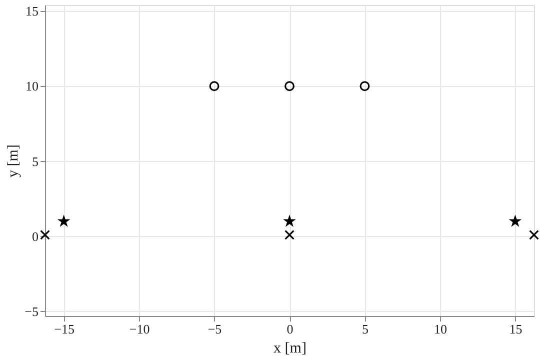  What do you see at coordinates (35, 236) in the screenshot?
I see `y-tick-label: 0` at bounding box center [35, 236].